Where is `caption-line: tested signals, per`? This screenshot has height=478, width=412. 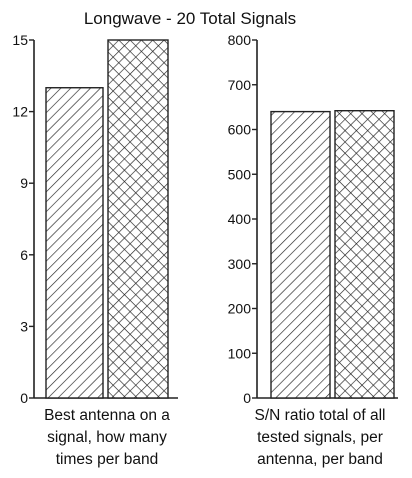 caption-line: tested signals, per is located at coordinates (320, 437).